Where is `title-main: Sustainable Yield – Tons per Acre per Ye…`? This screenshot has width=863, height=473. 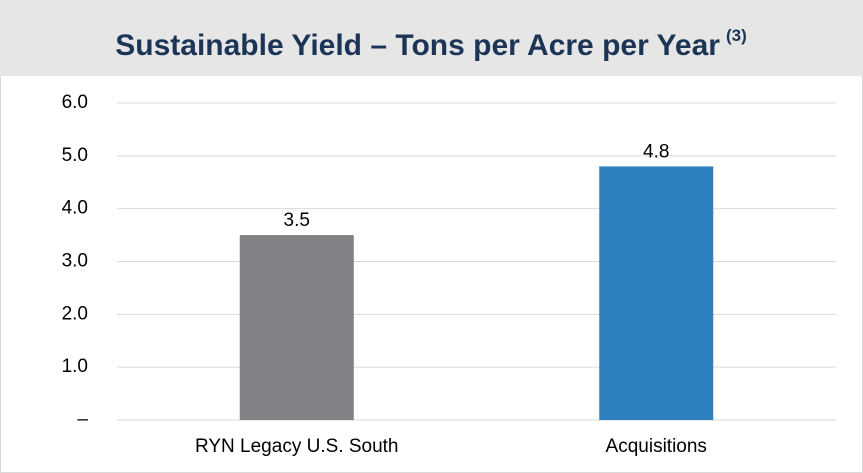 title-main: Sustainable Yield – Tons per Acre per Ye… is located at coordinates (417, 45).